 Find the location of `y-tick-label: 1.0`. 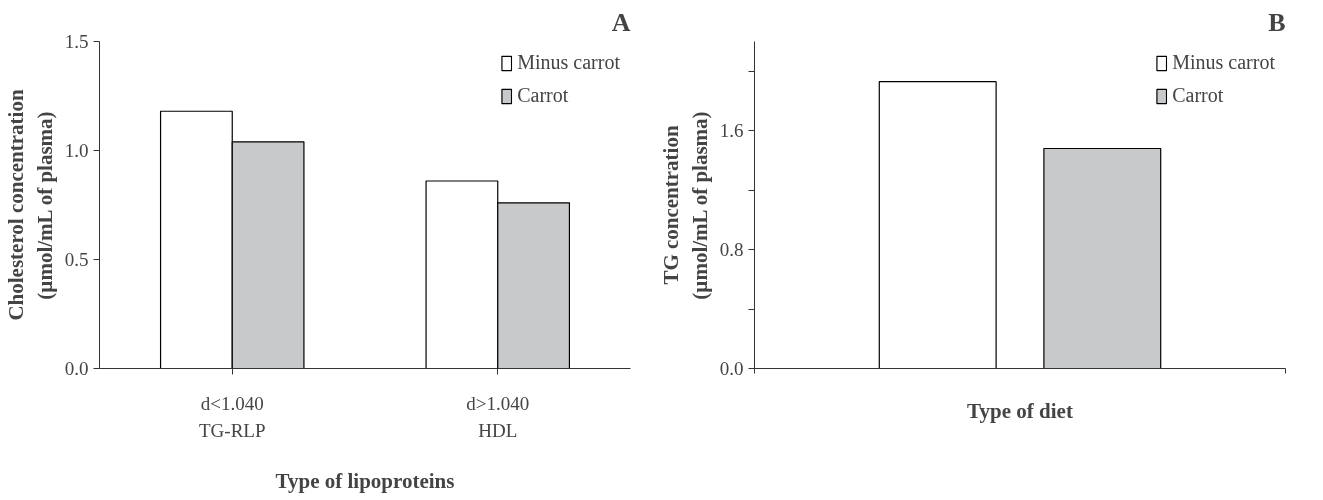

y-tick-label: 1.0 is located at coordinates (76, 150).